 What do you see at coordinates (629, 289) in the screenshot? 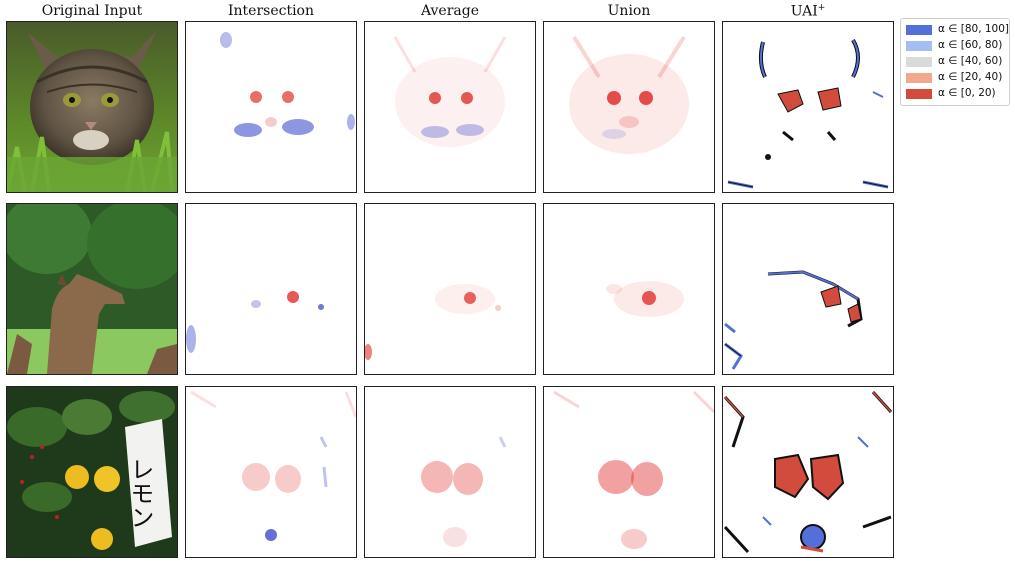
I see `union-llama` at bounding box center [629, 289].